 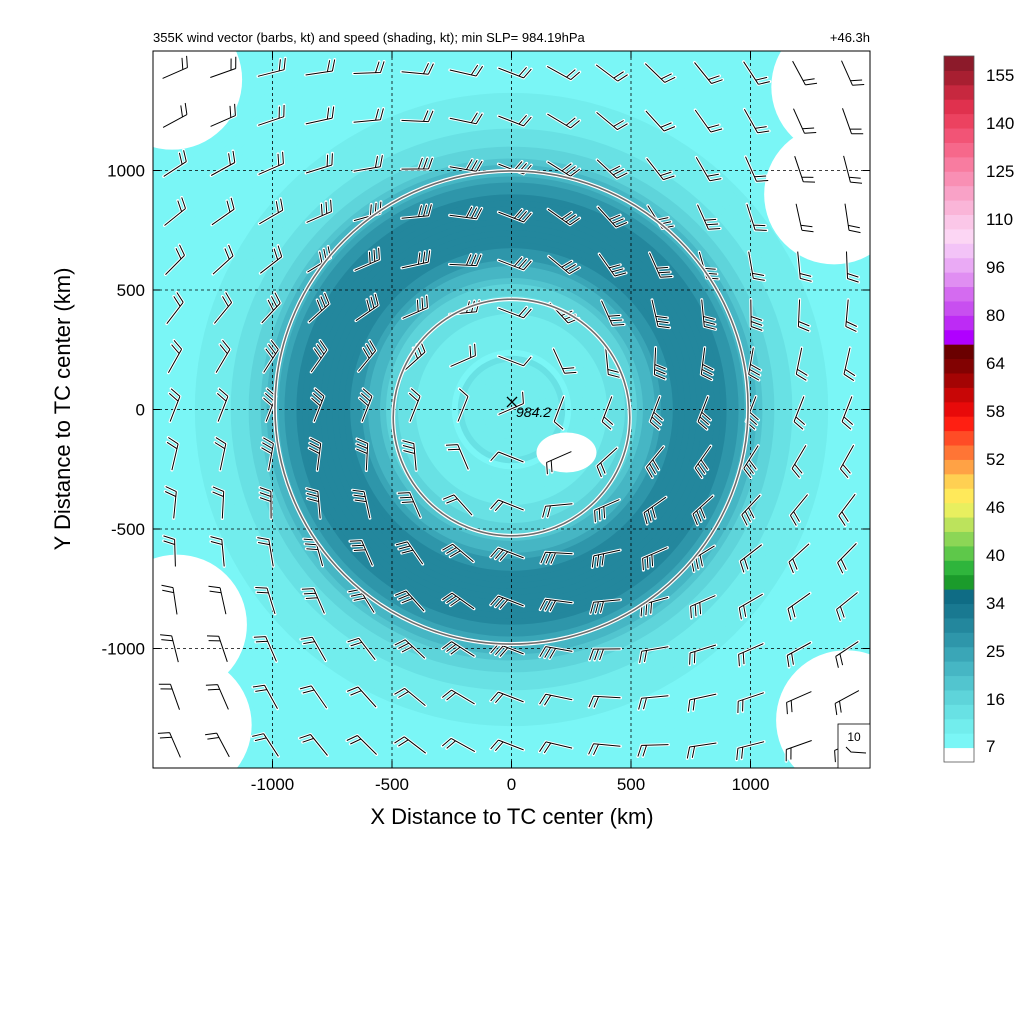 I want to click on radius-circle-line, so click(x=511, y=417).